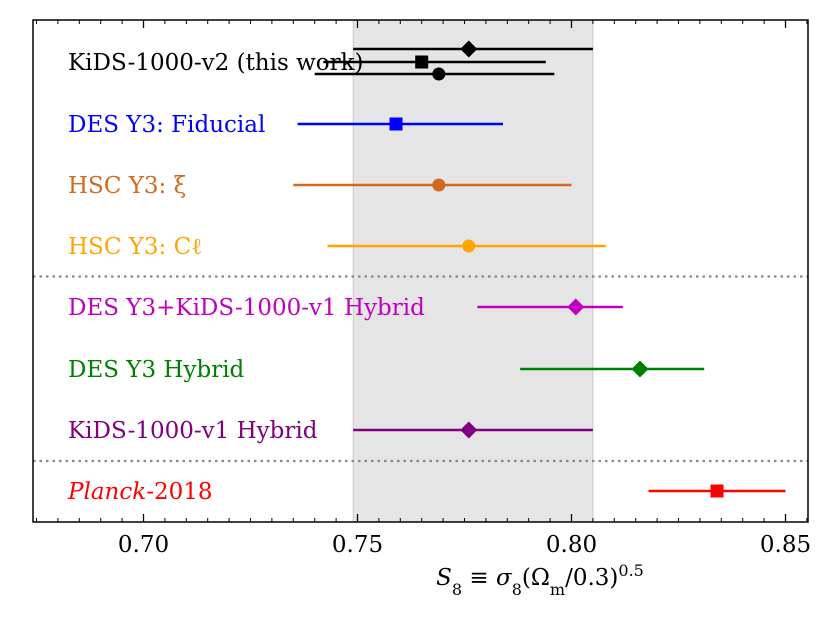  Describe the element at coordinates (216, 63) in the screenshot. I see `row-label: KiDS-1000-v2 (this work)` at that location.